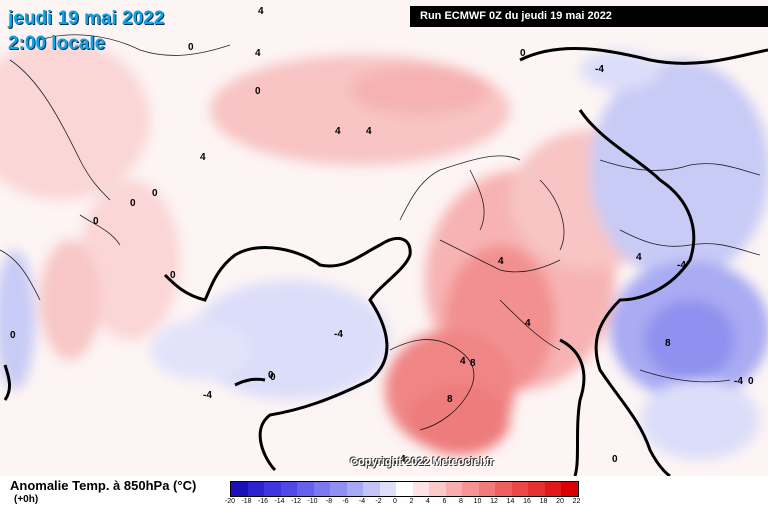 The image size is (768, 512). What do you see at coordinates (57, 43) in the screenshot?
I see `forecast-time: 2:00 locale` at bounding box center [57, 43].